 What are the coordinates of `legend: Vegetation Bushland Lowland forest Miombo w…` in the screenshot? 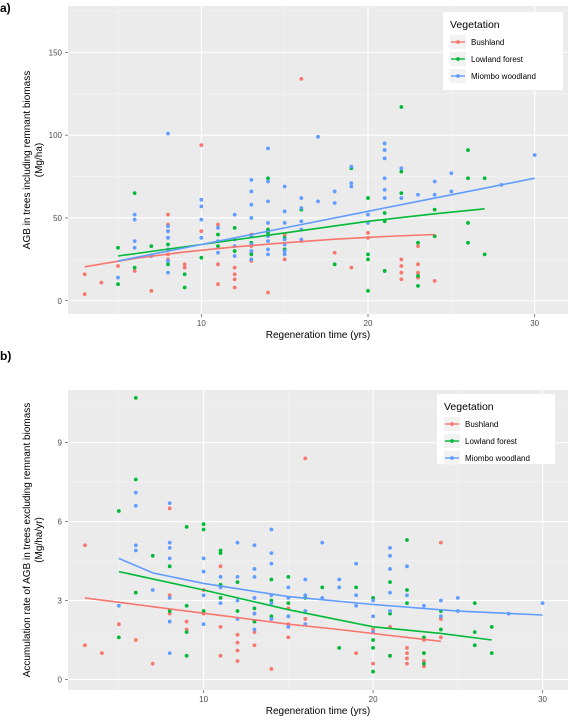 It's located at (496, 429).